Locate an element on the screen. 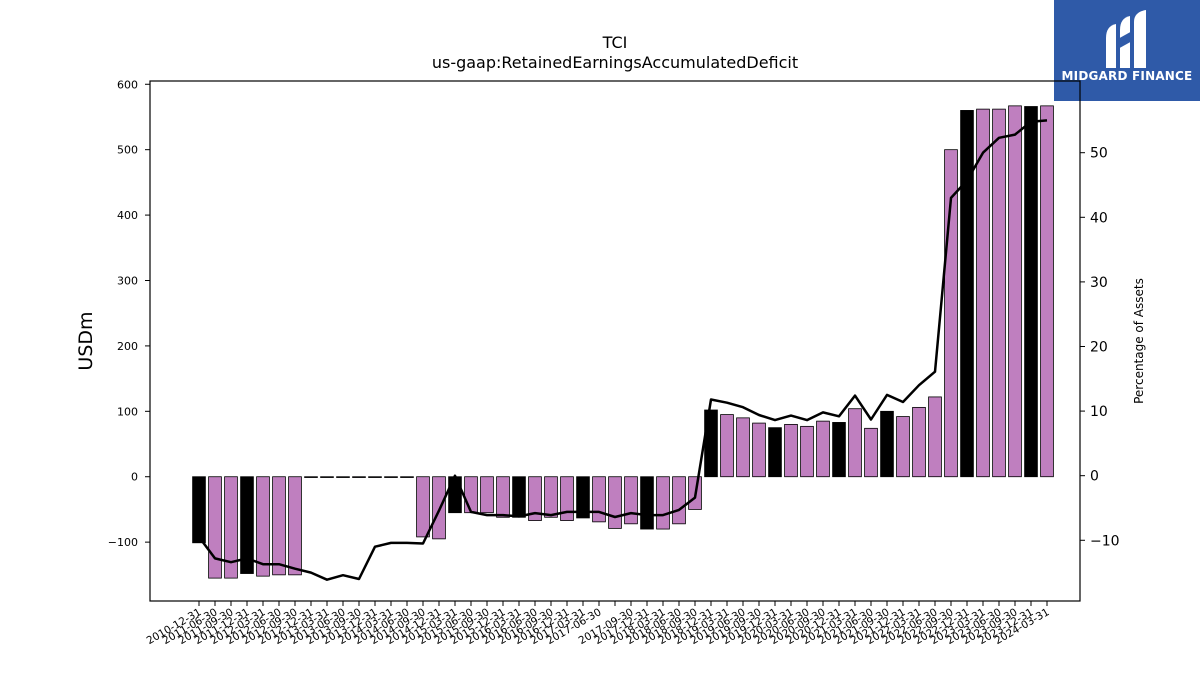 The height and width of the screenshot is (675, 1200). midgard-m-logo-icon is located at coordinates (1126, 39).